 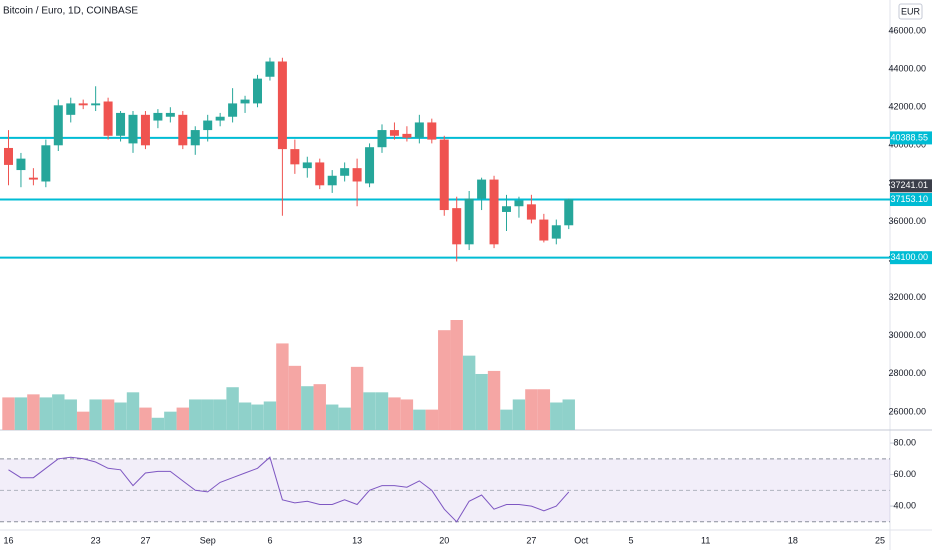 I want to click on rsi-tick-label: 40.00, so click(x=904, y=505).